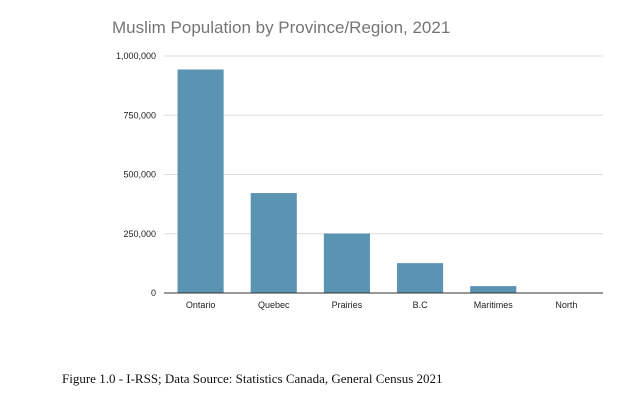 The image size is (637, 406). I want to click on bar-ontario, so click(200, 181).